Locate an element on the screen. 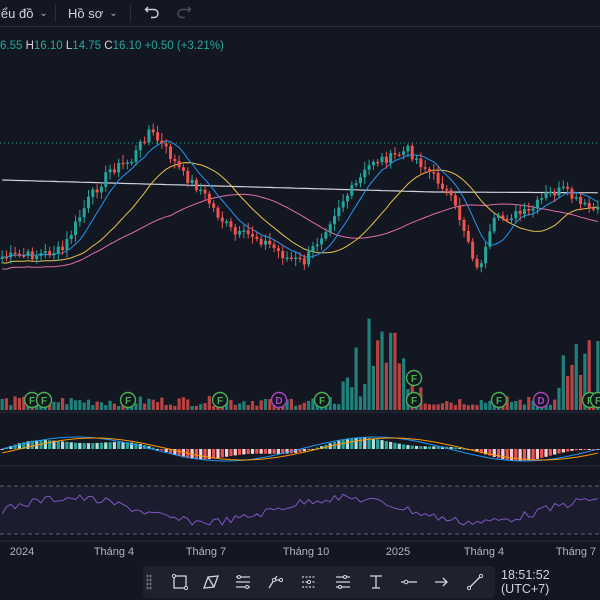 This screenshot has width=600, height=600. undo-button is located at coordinates (152, 12).